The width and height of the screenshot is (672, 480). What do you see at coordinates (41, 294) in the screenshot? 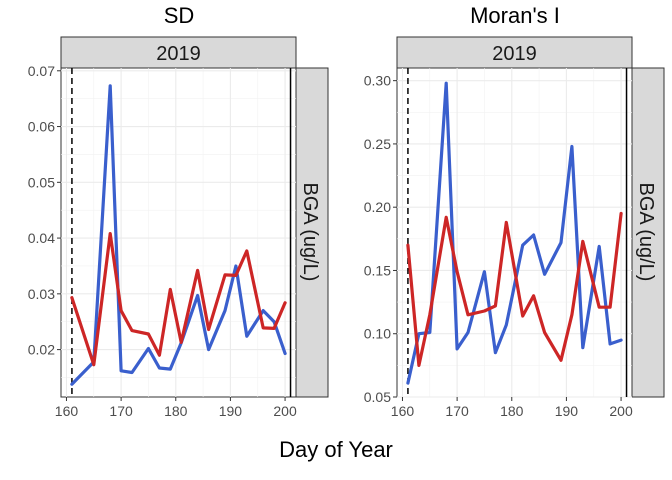
I see `y-tick-label: 0.03` at bounding box center [41, 294].